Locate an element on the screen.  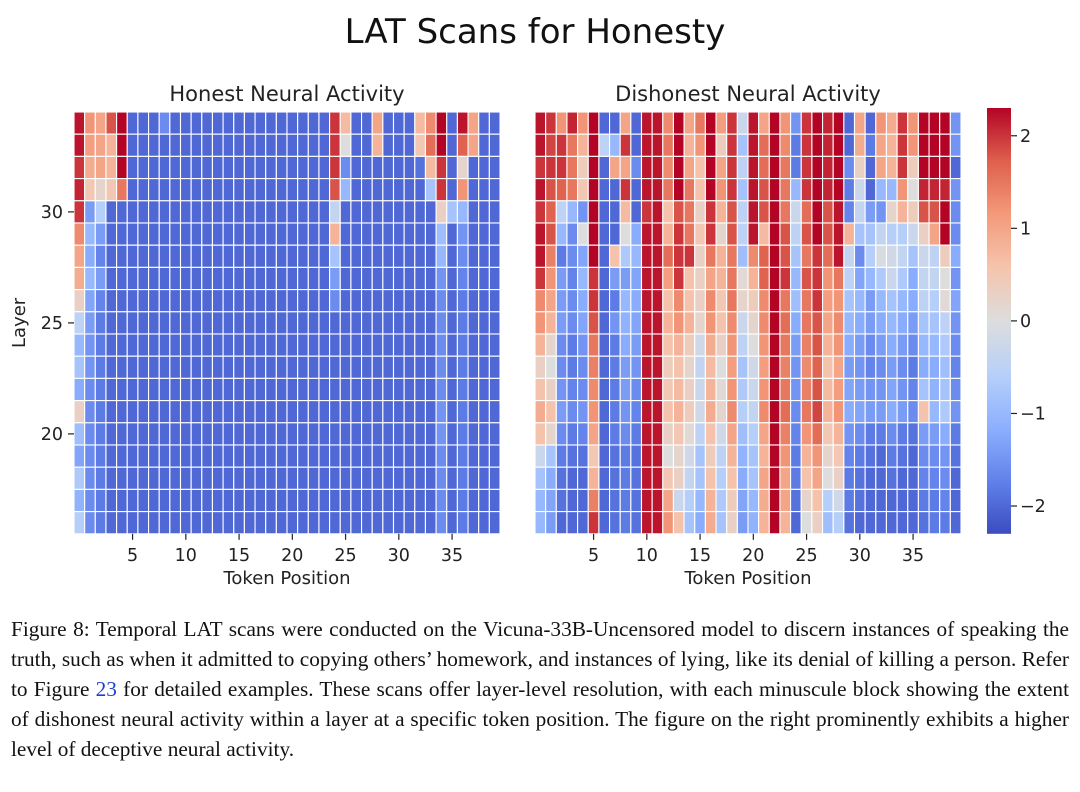
figure-23-link: 23 is located at coordinates (106, 689).